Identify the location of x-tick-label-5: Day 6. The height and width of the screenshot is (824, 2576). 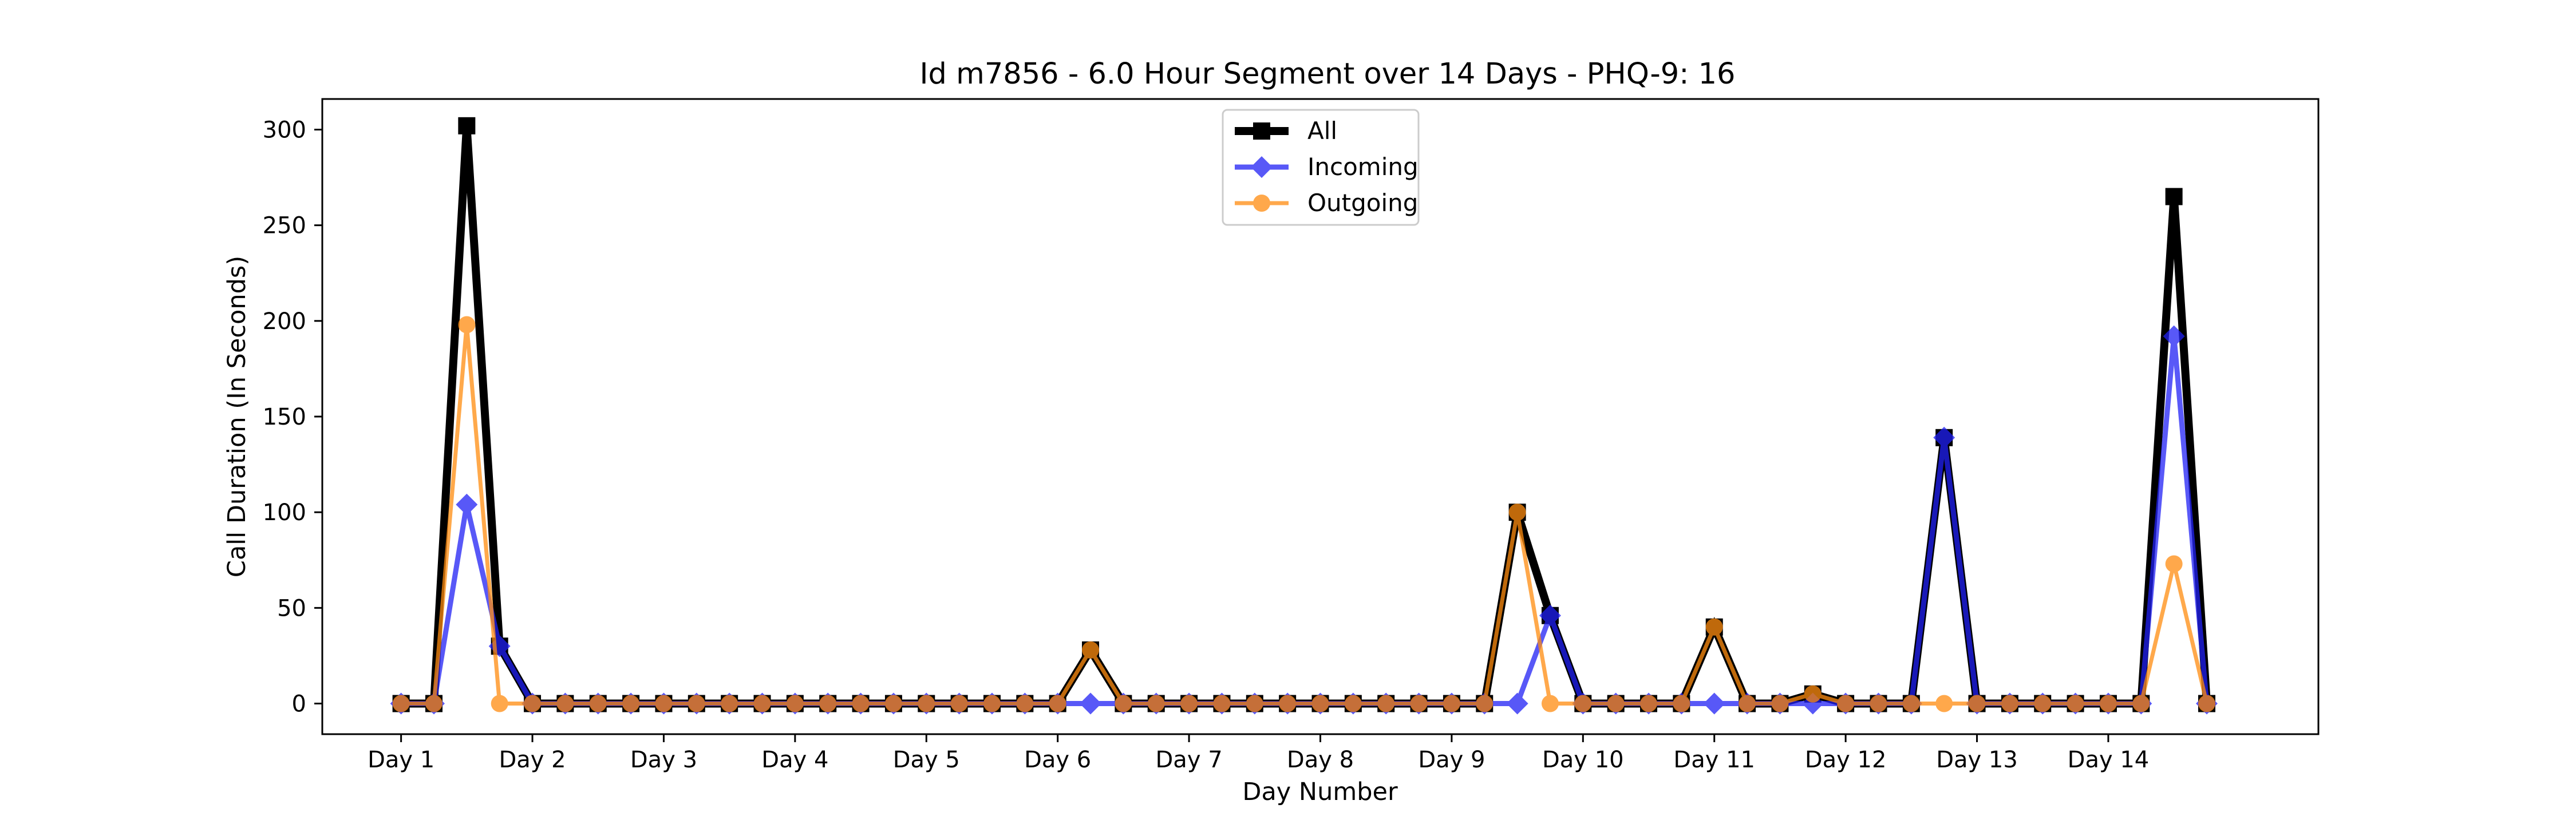
(1057, 760).